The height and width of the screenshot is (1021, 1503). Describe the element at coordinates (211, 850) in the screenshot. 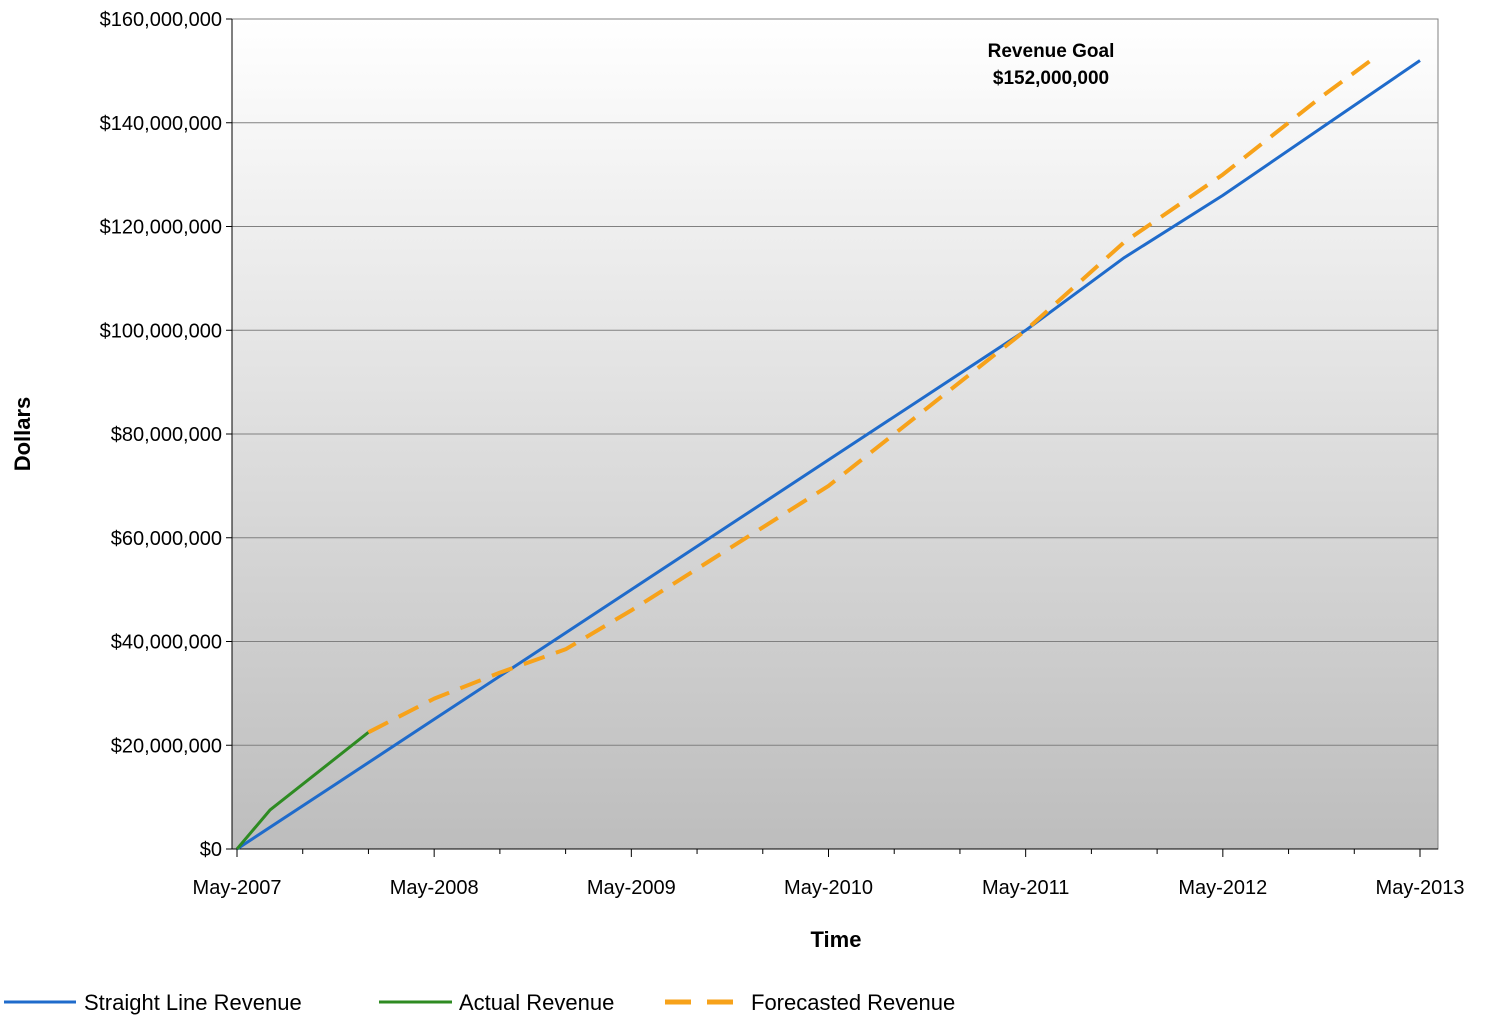

I see `y-tick-label: $0` at that location.